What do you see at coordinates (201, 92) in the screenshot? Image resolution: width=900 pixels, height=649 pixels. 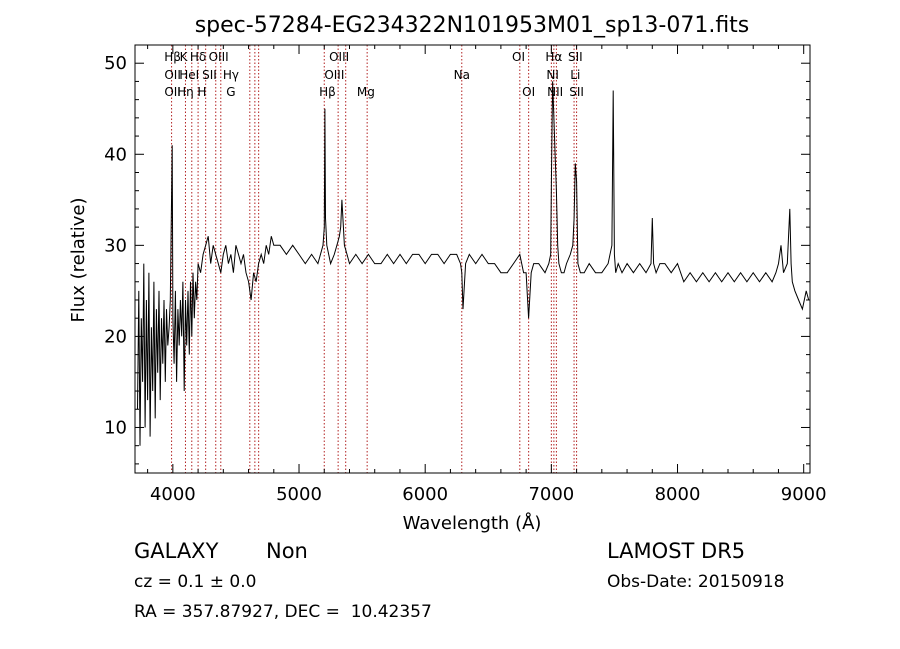 I see `line-label: H` at bounding box center [201, 92].